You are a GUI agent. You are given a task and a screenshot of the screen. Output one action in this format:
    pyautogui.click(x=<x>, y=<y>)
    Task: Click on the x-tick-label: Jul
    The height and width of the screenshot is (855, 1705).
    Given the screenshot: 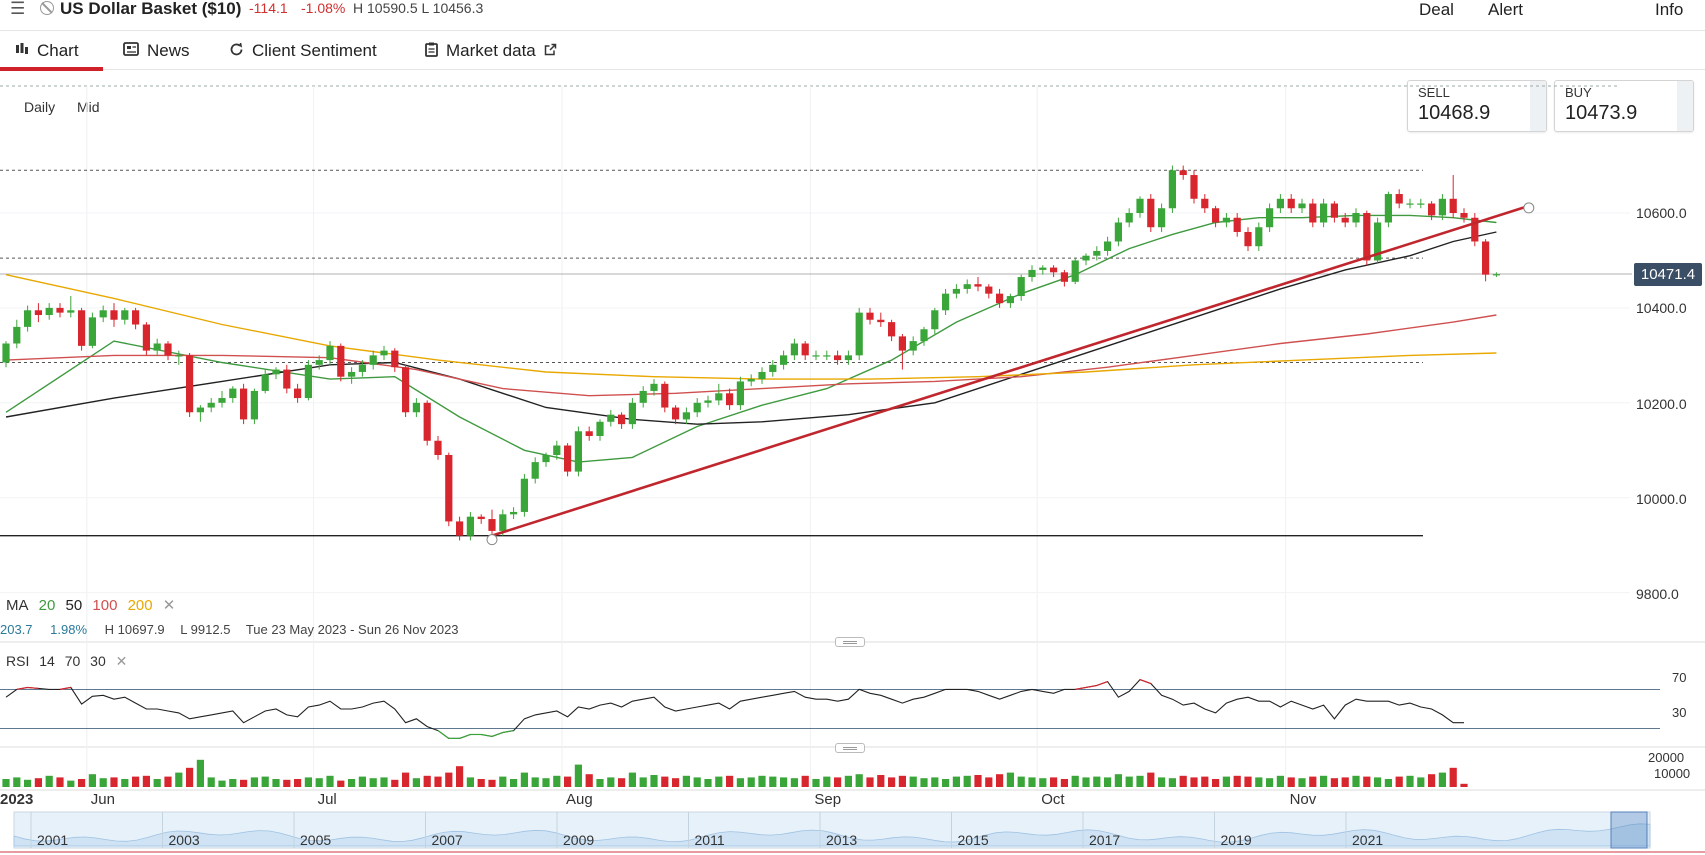 What is the action you would take?
    pyautogui.click(x=327, y=799)
    